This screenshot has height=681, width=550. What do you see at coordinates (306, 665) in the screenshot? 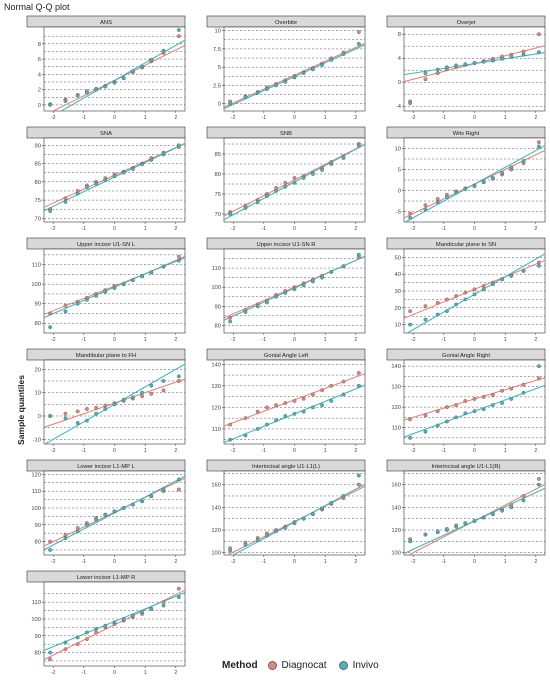
I see `legend: Method Diagnocat Invivo` at bounding box center [306, 665].